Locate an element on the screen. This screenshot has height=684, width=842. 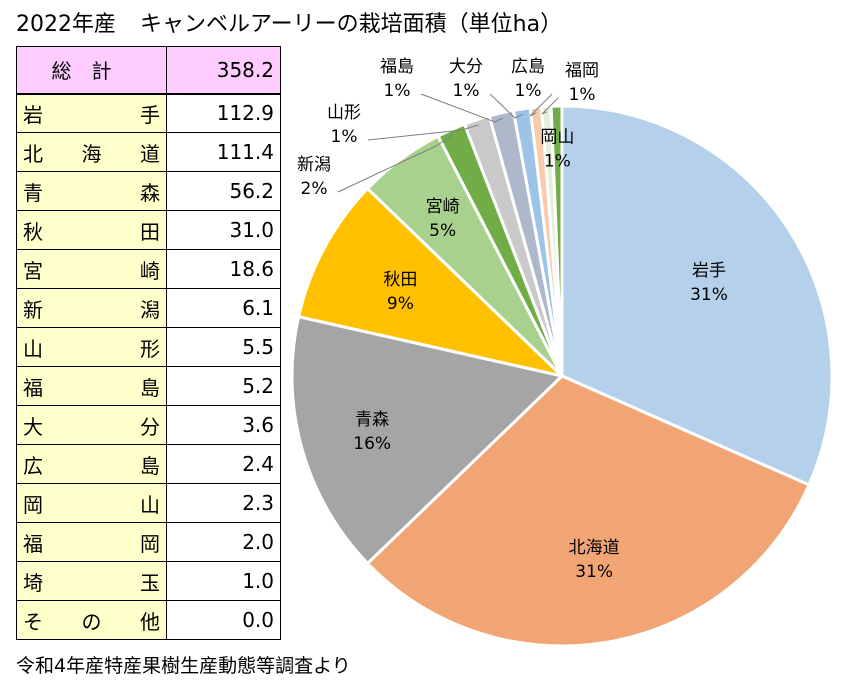
page-title: 2022年産 キャンベルアーリーの栽培面積（単位ha） is located at coordinates (289, 22).